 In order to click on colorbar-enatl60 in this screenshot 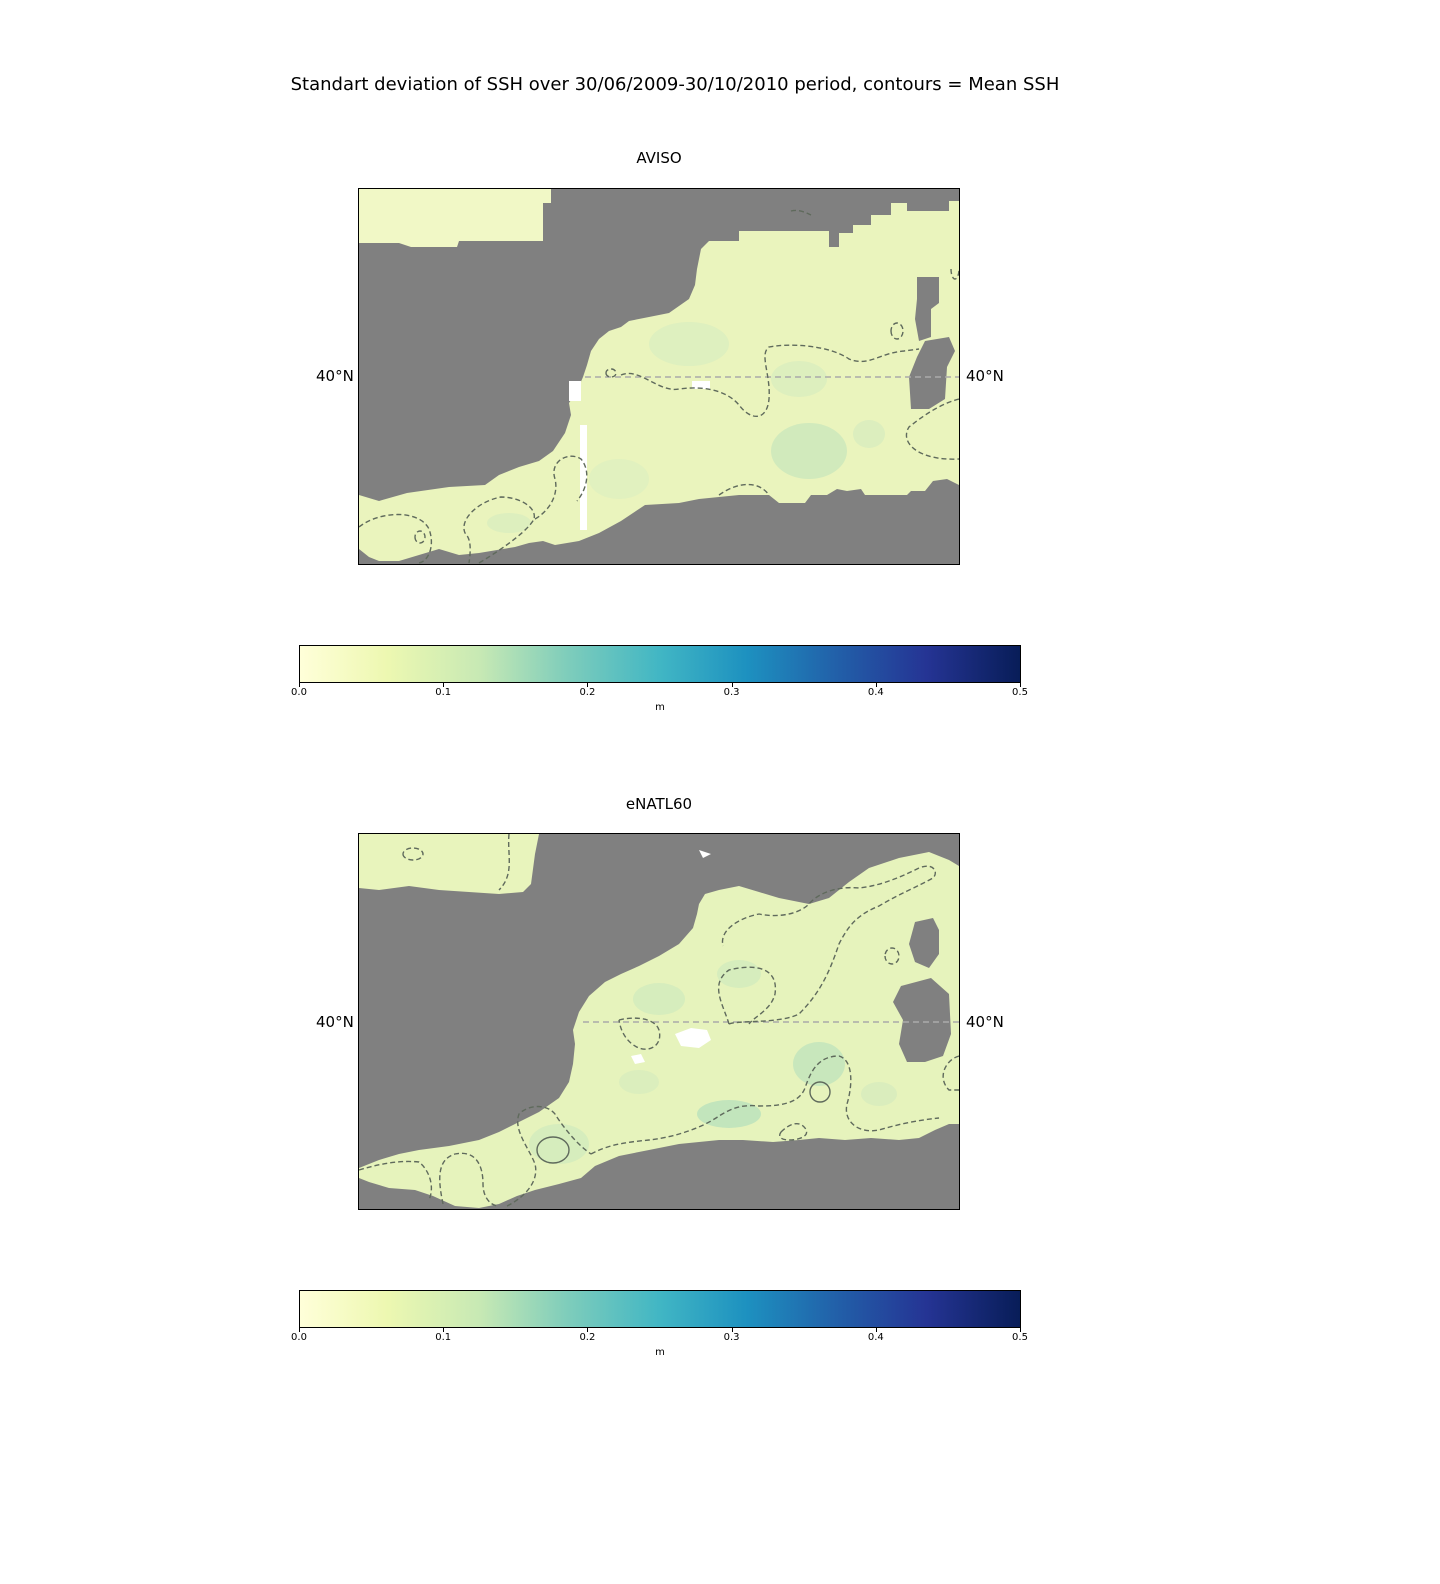, I will do `click(660, 1309)`.